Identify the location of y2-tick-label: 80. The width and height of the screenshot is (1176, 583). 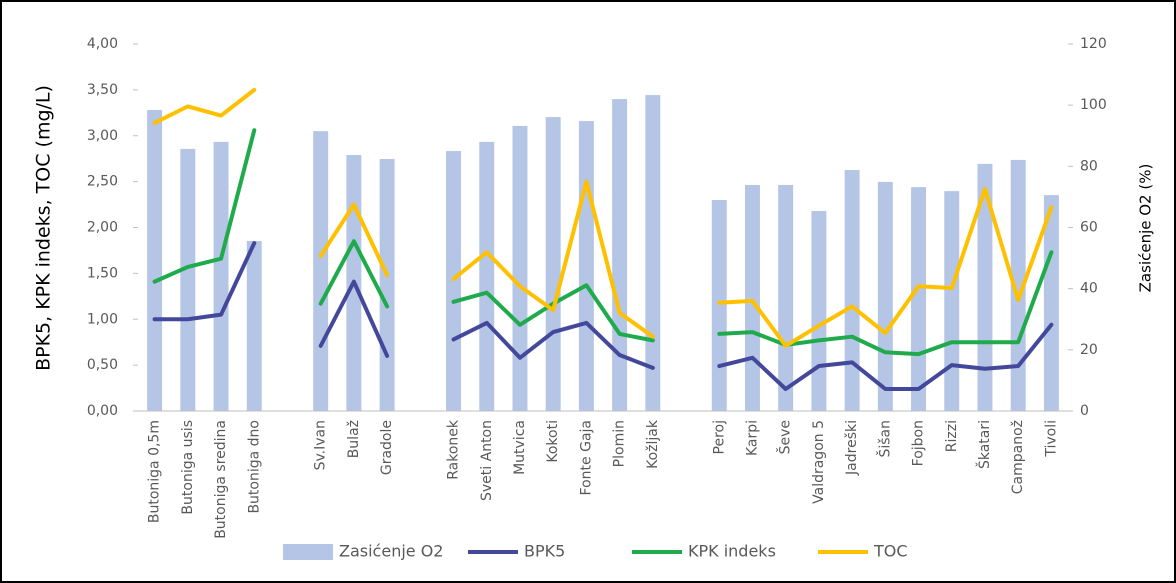
(1089, 166).